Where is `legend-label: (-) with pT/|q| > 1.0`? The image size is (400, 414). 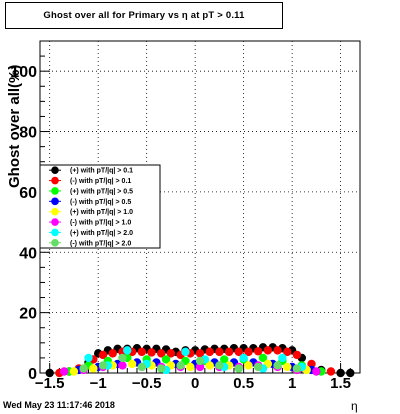
legend-label: (-) with pT/|q| > 1.0 is located at coordinates (100, 223).